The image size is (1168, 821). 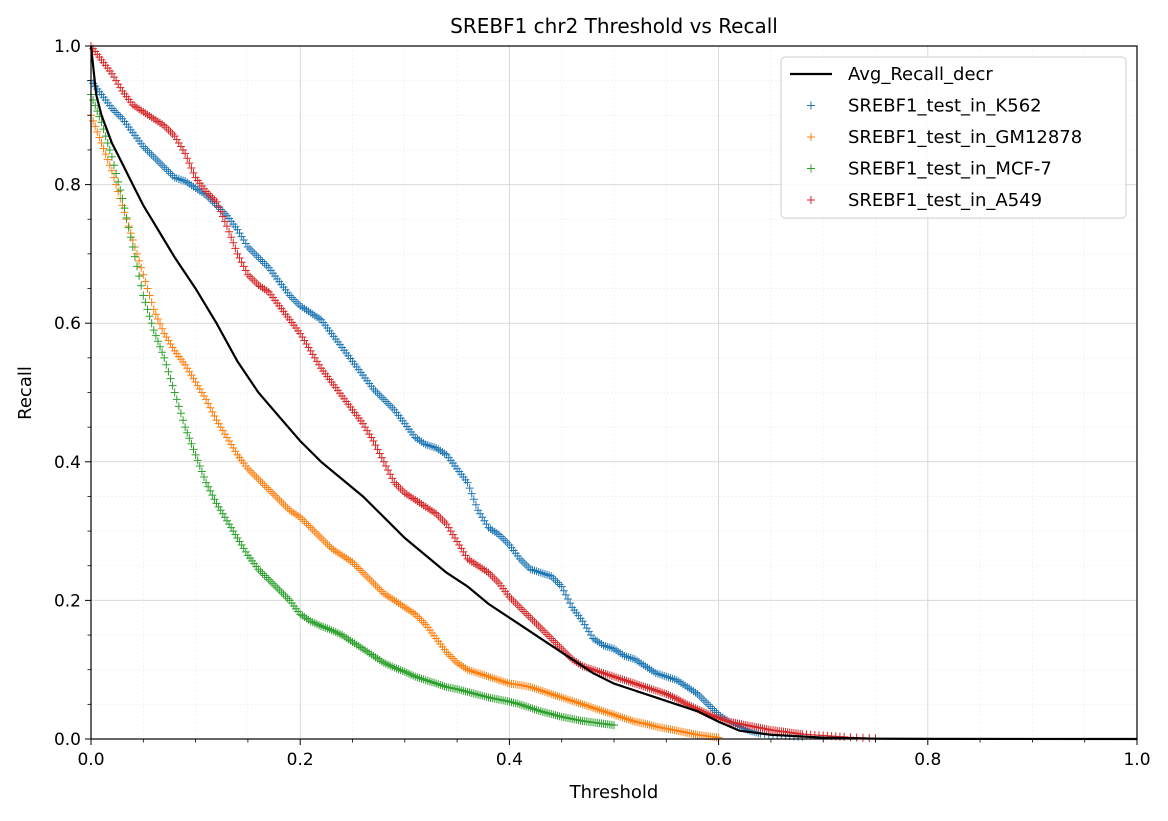 I want to click on x-axis-label: Threshold, so click(x=614, y=792).